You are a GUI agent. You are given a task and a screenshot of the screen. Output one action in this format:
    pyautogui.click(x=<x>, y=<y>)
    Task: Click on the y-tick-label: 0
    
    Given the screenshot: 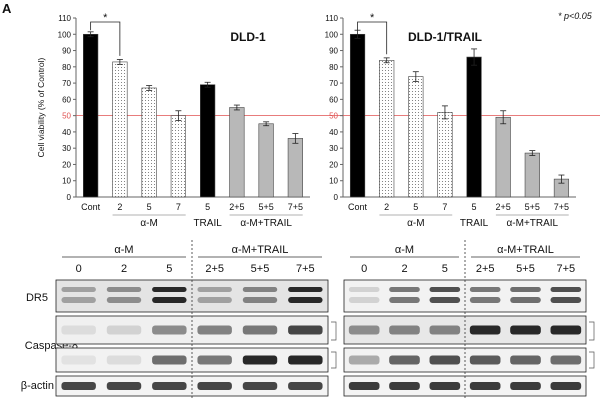 What is the action you would take?
    pyautogui.click(x=336, y=197)
    